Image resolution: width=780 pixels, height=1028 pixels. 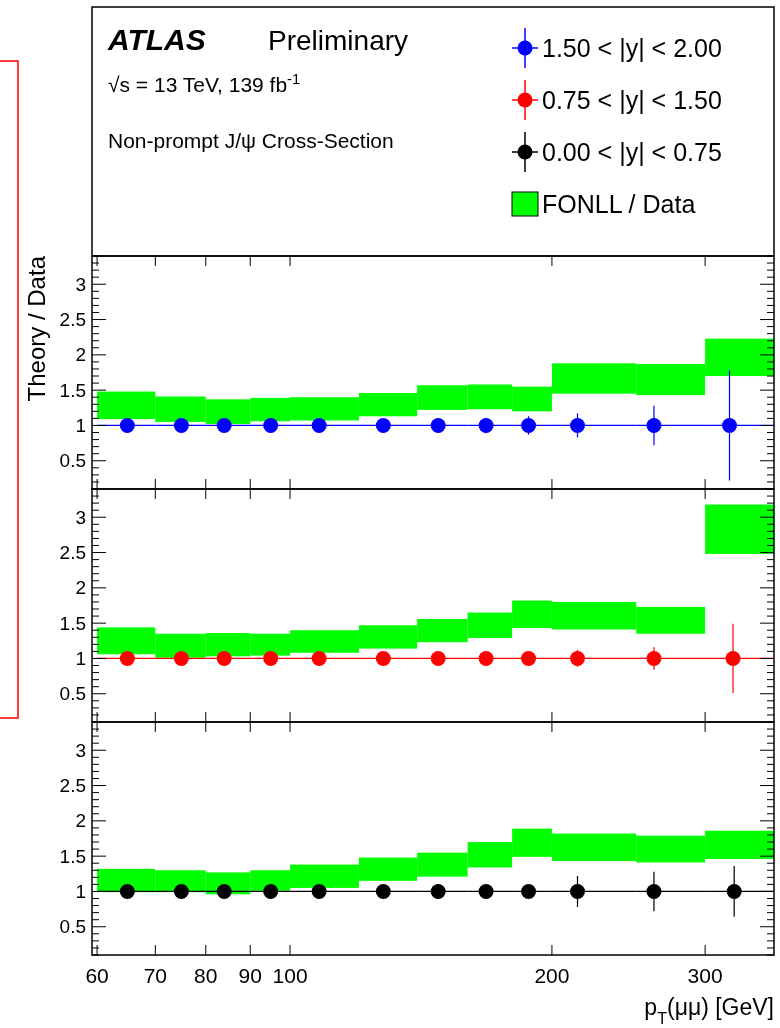 What do you see at coordinates (619, 204) in the screenshot?
I see `legend-label: FONLL / Data` at bounding box center [619, 204].